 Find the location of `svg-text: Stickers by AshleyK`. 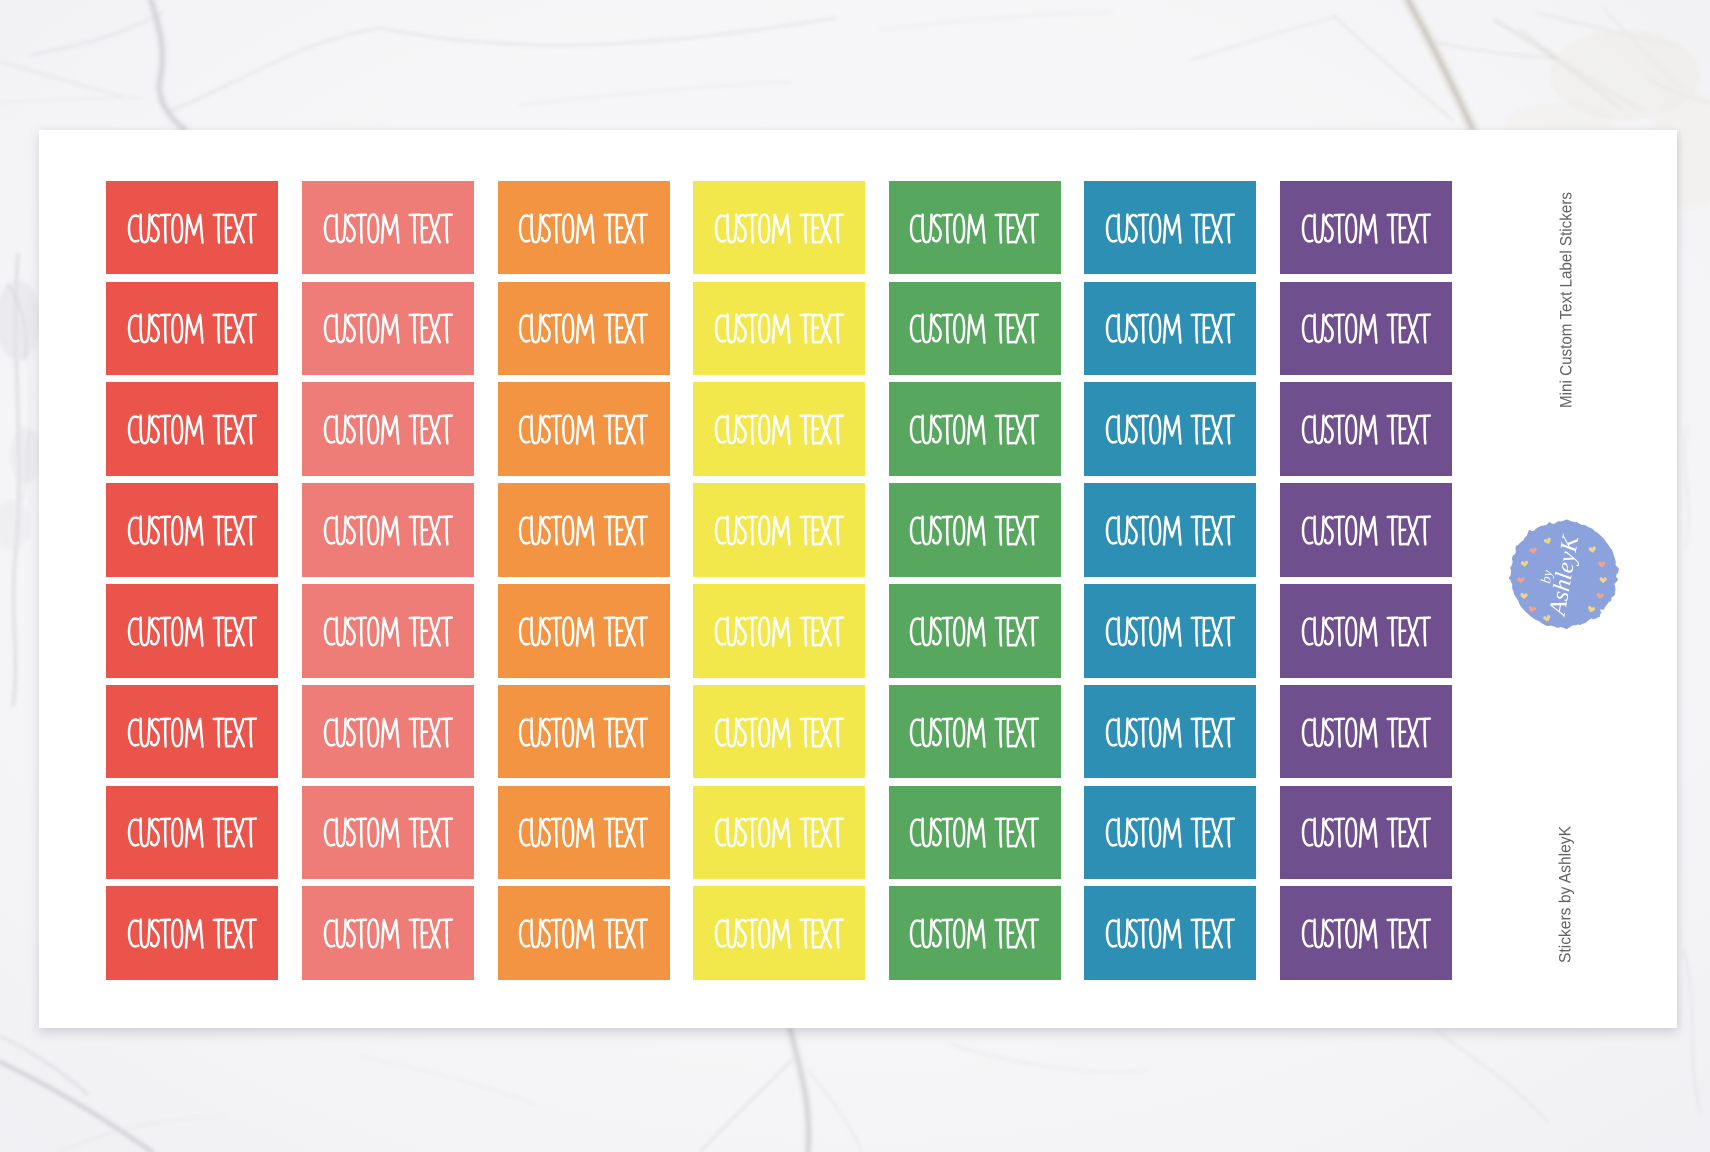

svg-text: Stickers by AshleyK is located at coordinates (1566, 894).